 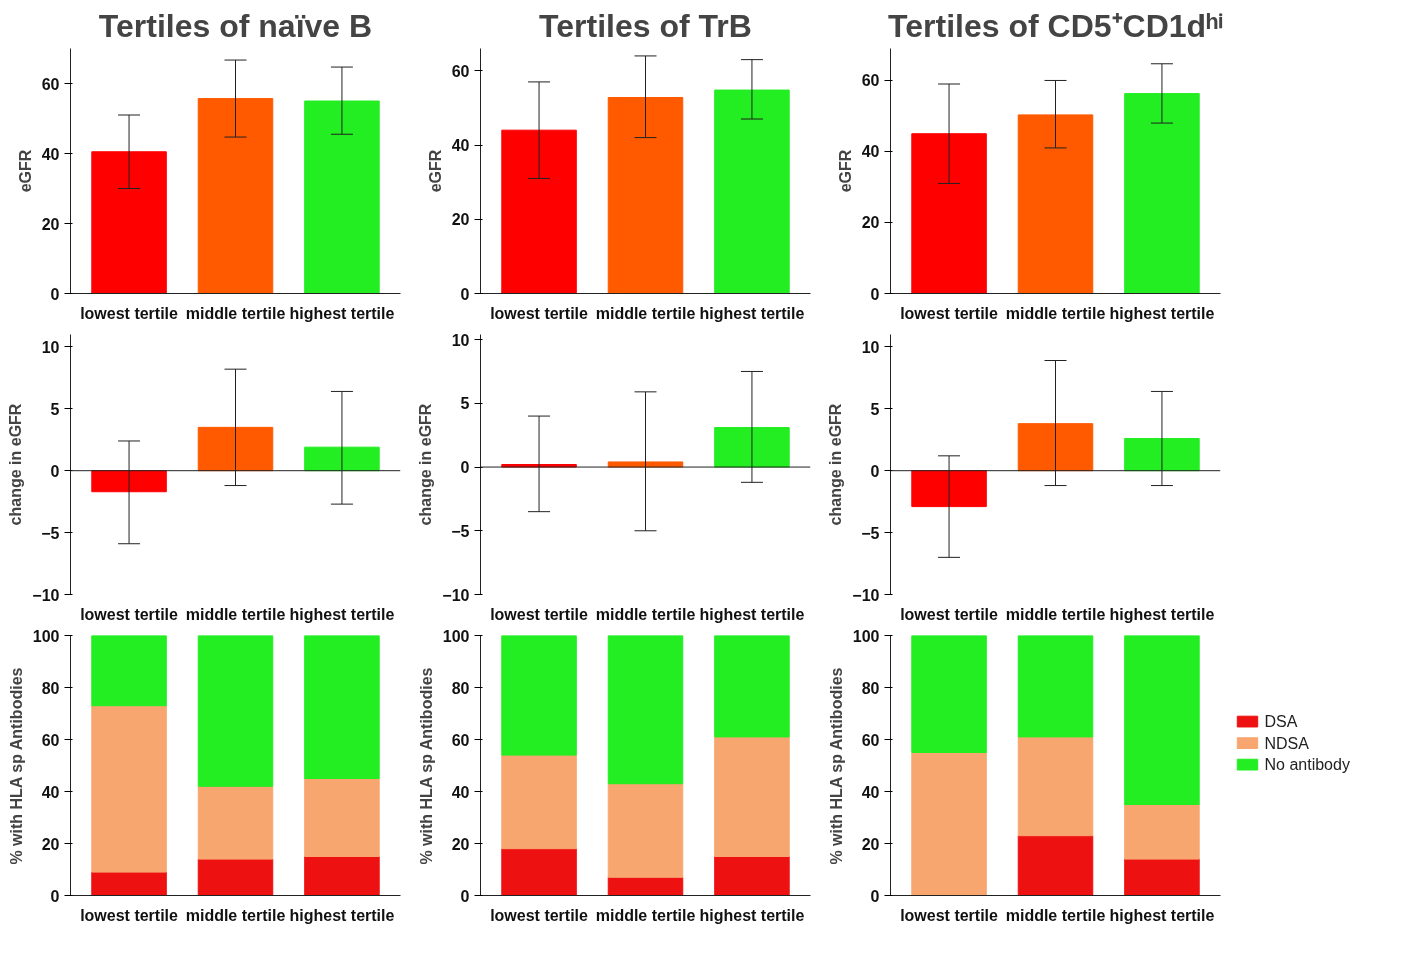 What do you see at coordinates (1055, 25) in the screenshot?
I see `chart-title: Tertiles of CD5⁺CD1dʰⁱ` at bounding box center [1055, 25].